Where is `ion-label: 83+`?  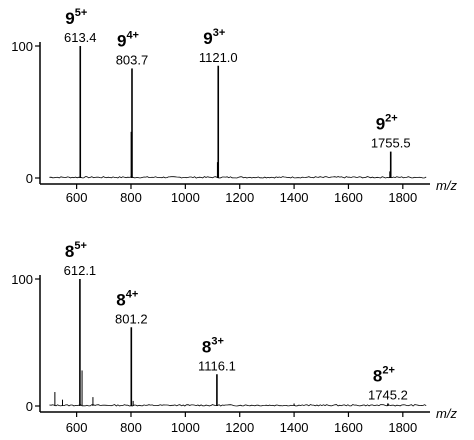 ion-label: 83+ is located at coordinates (213, 345).